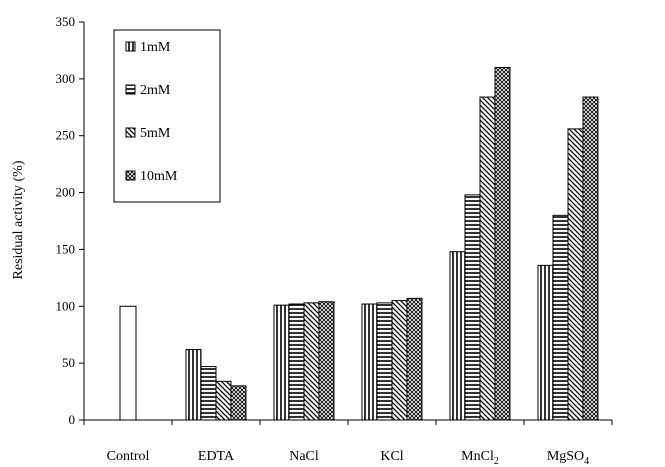 This screenshot has height=467, width=665. What do you see at coordinates (155, 90) in the screenshot?
I see `legend-label: 2mM` at bounding box center [155, 90].